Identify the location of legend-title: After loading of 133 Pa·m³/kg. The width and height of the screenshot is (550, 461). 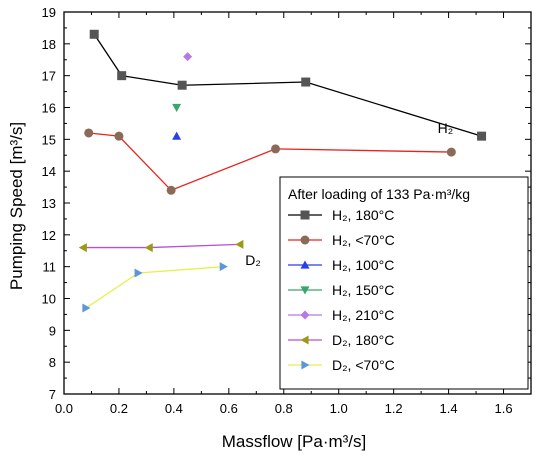
(379, 194).